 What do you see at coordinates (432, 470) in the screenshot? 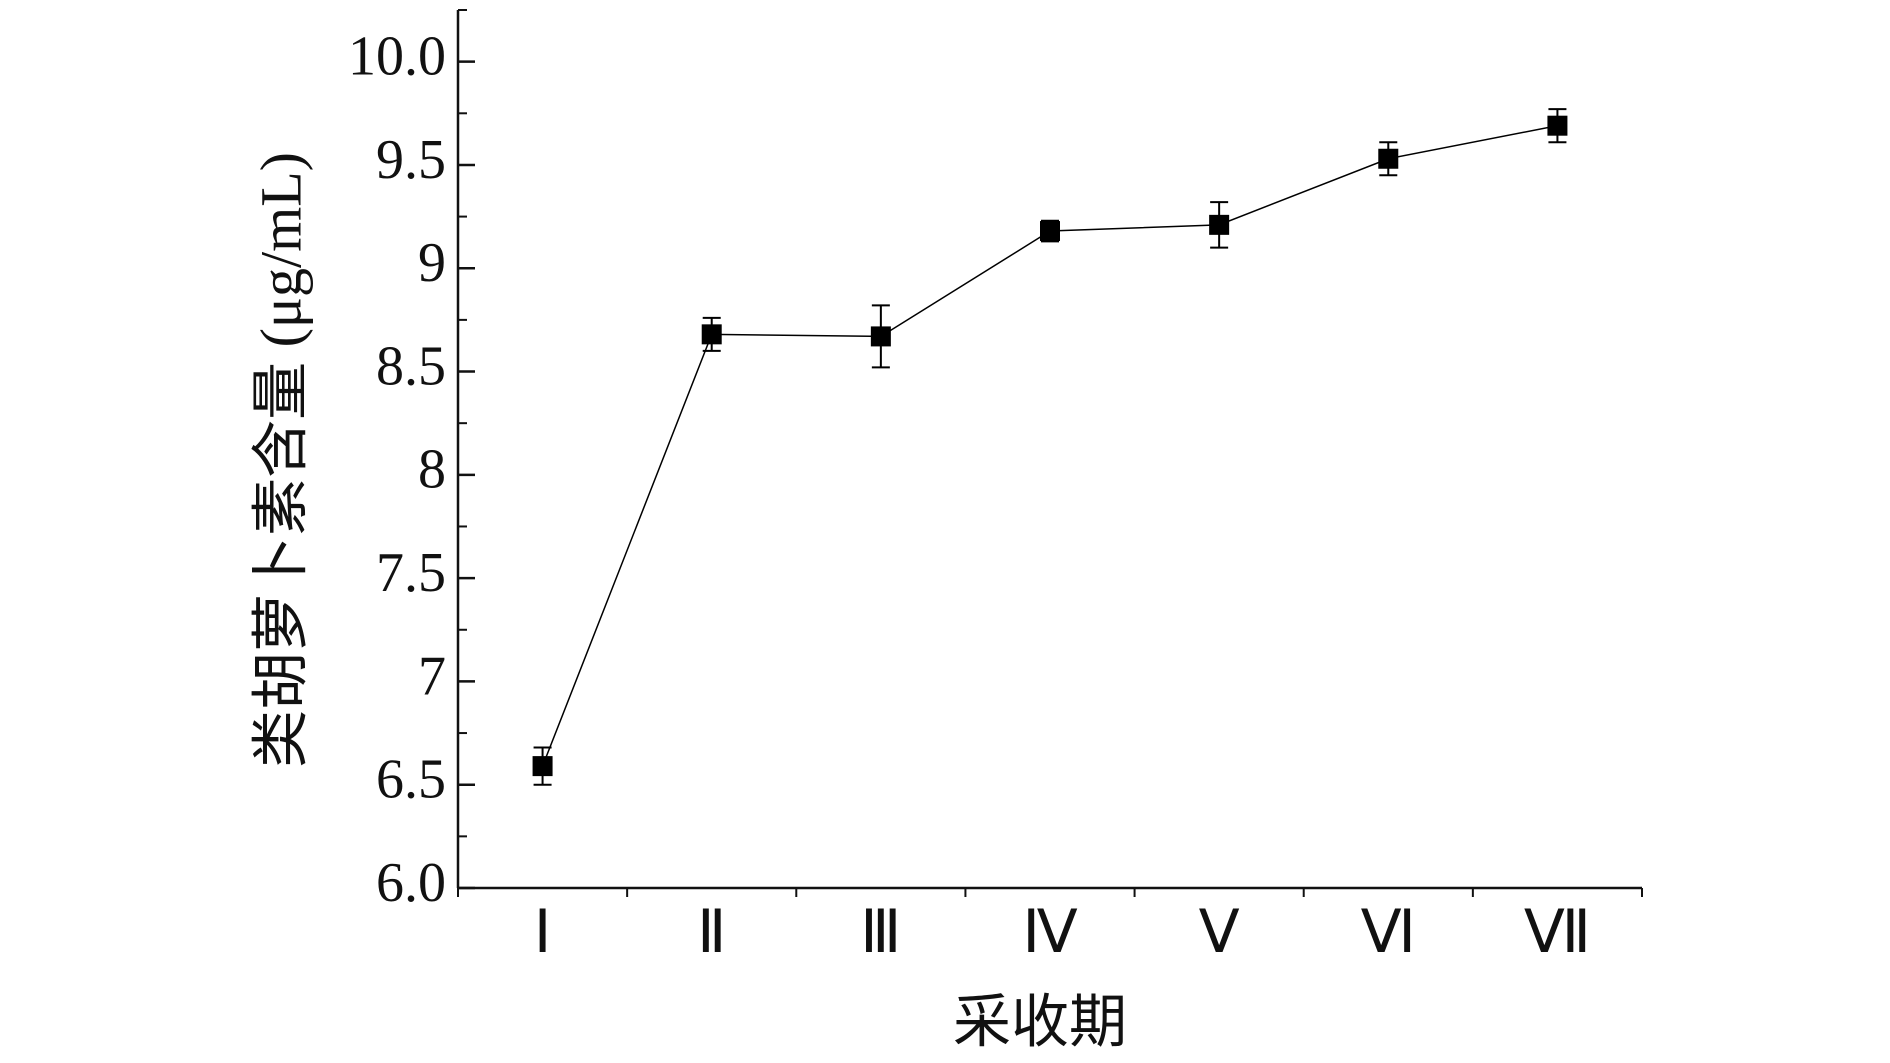
I see `y-tick-label: 8` at bounding box center [432, 470].